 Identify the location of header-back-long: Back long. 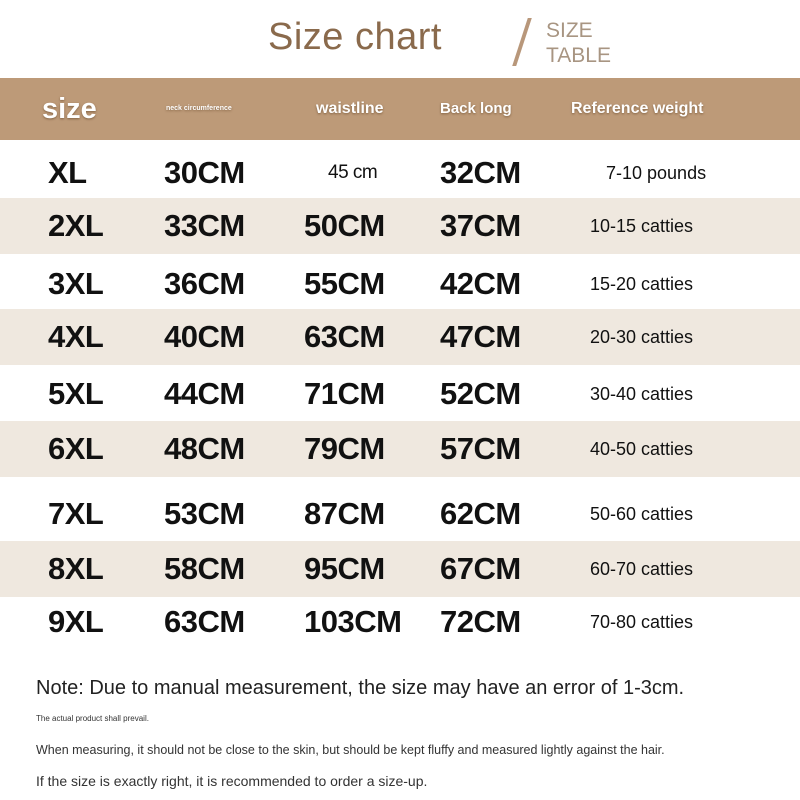
(476, 108).